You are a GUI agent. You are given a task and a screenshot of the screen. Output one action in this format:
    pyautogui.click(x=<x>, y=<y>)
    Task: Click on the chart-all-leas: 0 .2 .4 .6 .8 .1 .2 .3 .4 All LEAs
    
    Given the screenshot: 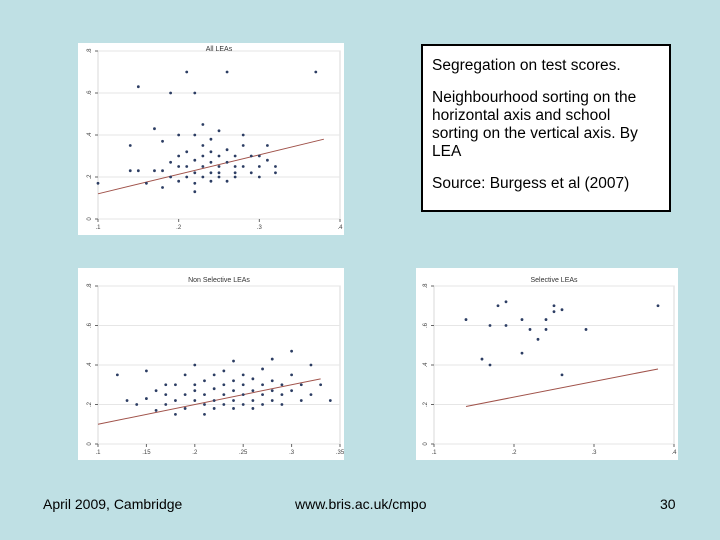 What is the action you would take?
    pyautogui.click(x=211, y=139)
    